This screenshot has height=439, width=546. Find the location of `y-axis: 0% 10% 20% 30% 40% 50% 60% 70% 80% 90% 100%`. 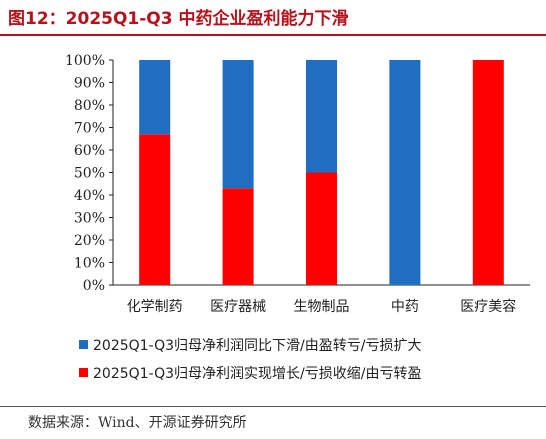

y-axis: 0% 10% 20% 30% 40% 50% 60% 70% 80% 90% 100% is located at coordinates (89, 173).